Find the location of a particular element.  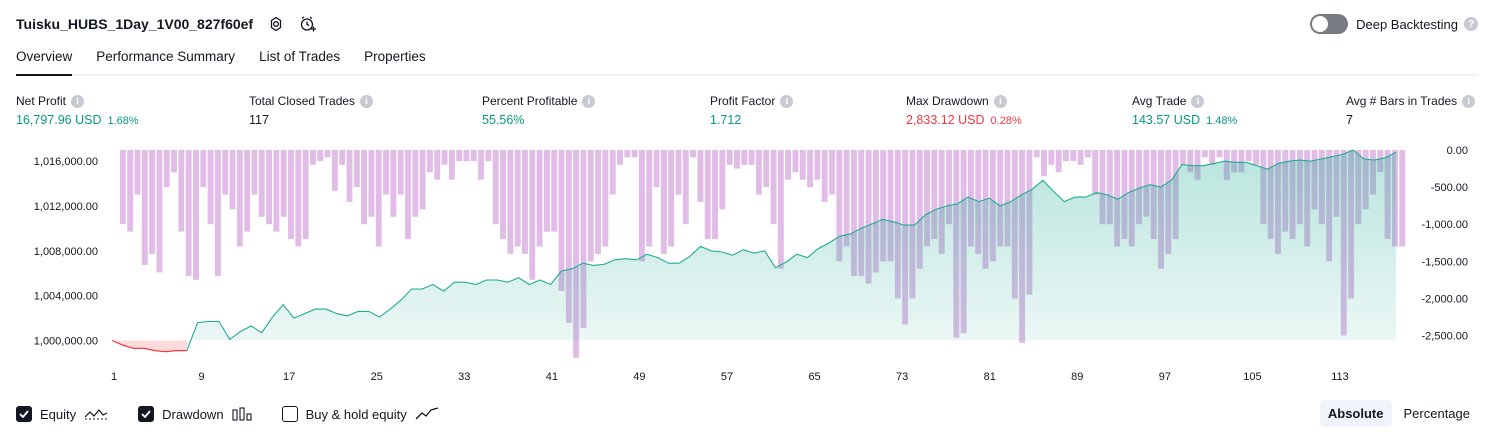

x-tick-label: 81 is located at coordinates (990, 377).